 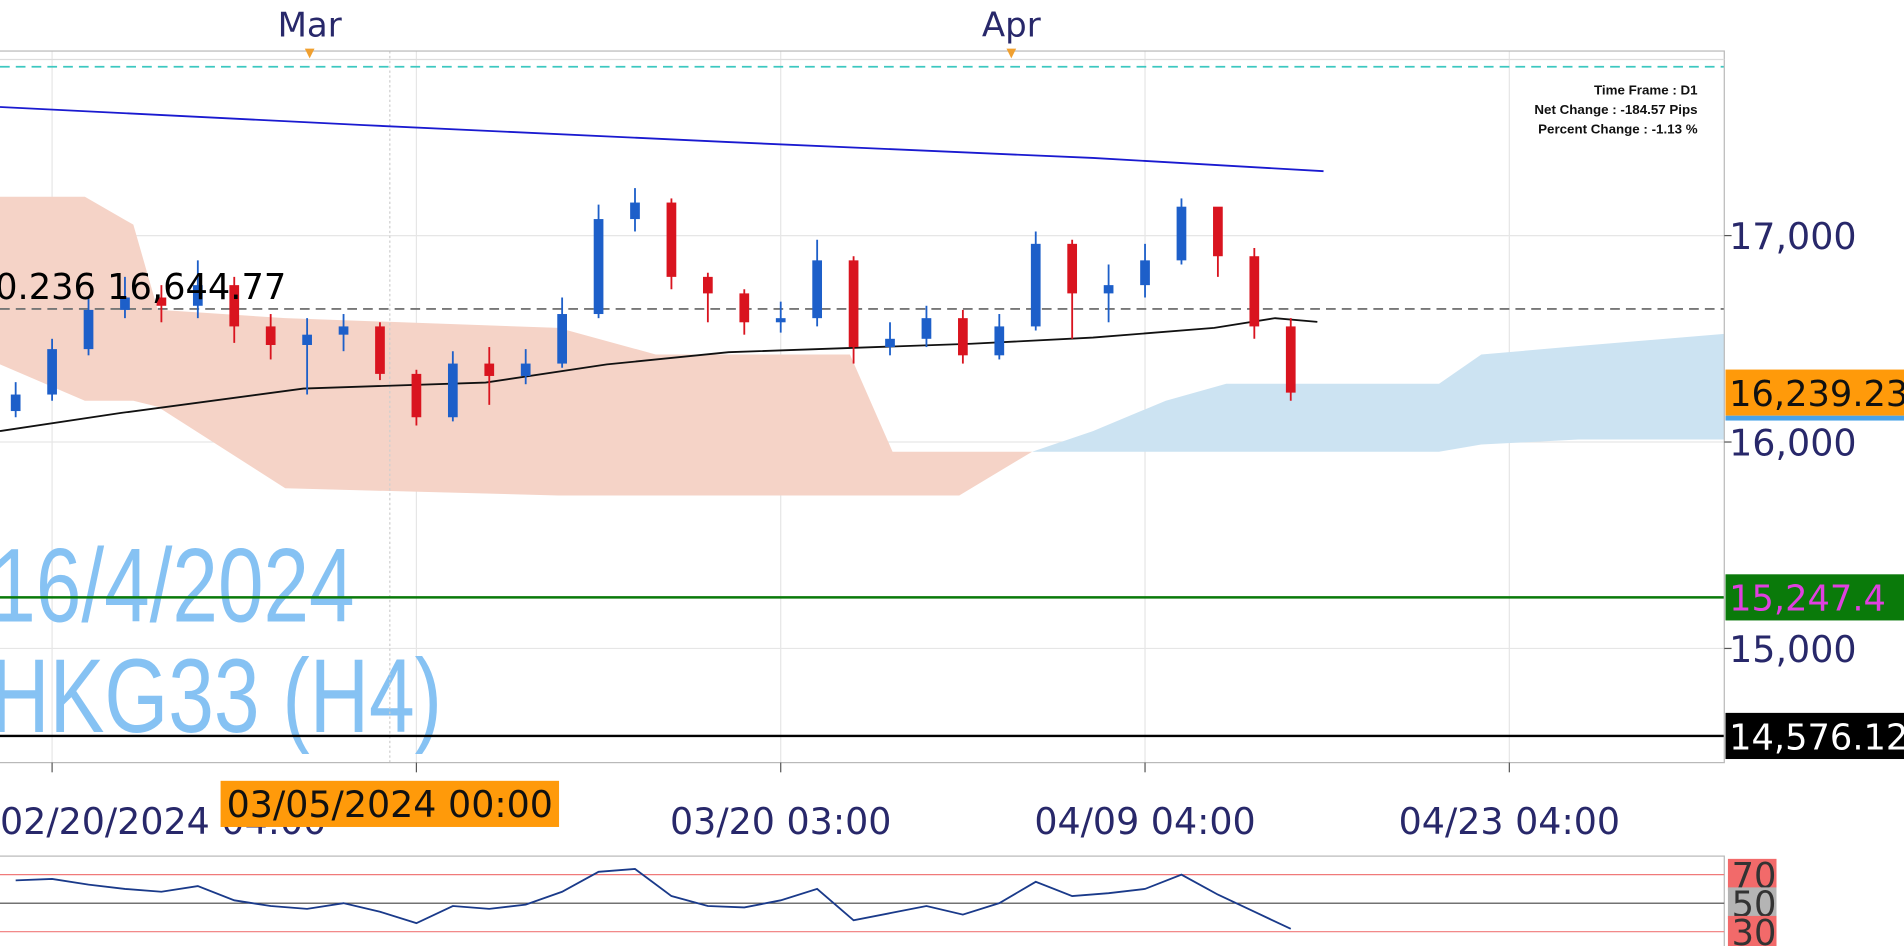 What do you see at coordinates (1792, 236) in the screenshot?
I see `y-tick-label: 17,000` at bounding box center [1792, 236].